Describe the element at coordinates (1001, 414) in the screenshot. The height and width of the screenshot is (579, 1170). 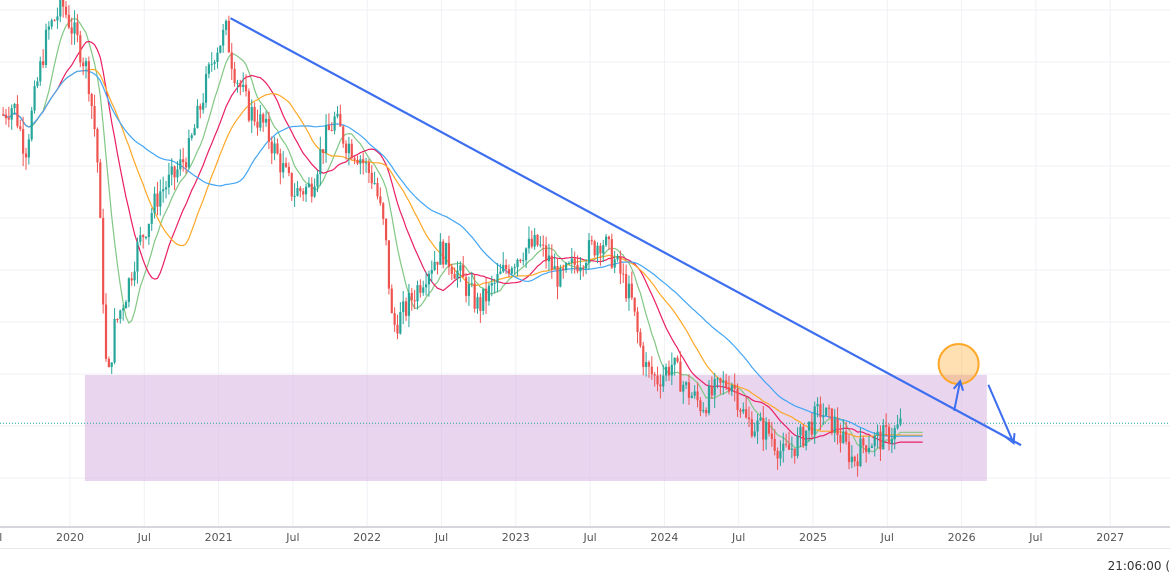
I see `arrow-down-icon` at that location.